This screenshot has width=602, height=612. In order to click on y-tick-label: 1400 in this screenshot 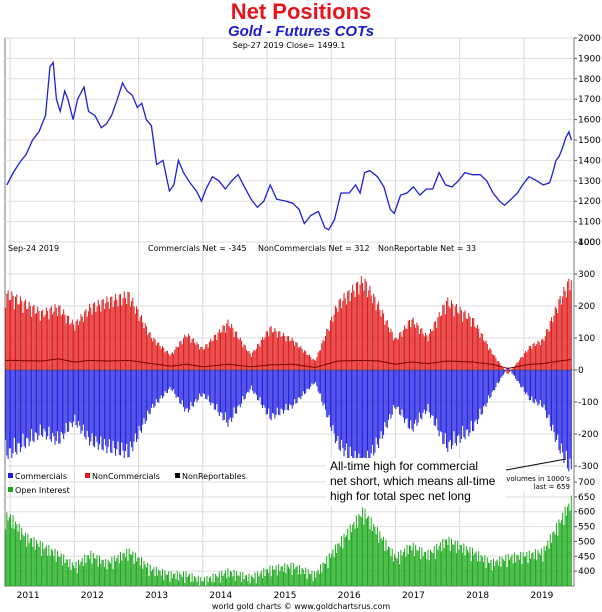, I will do `click(589, 161)`.